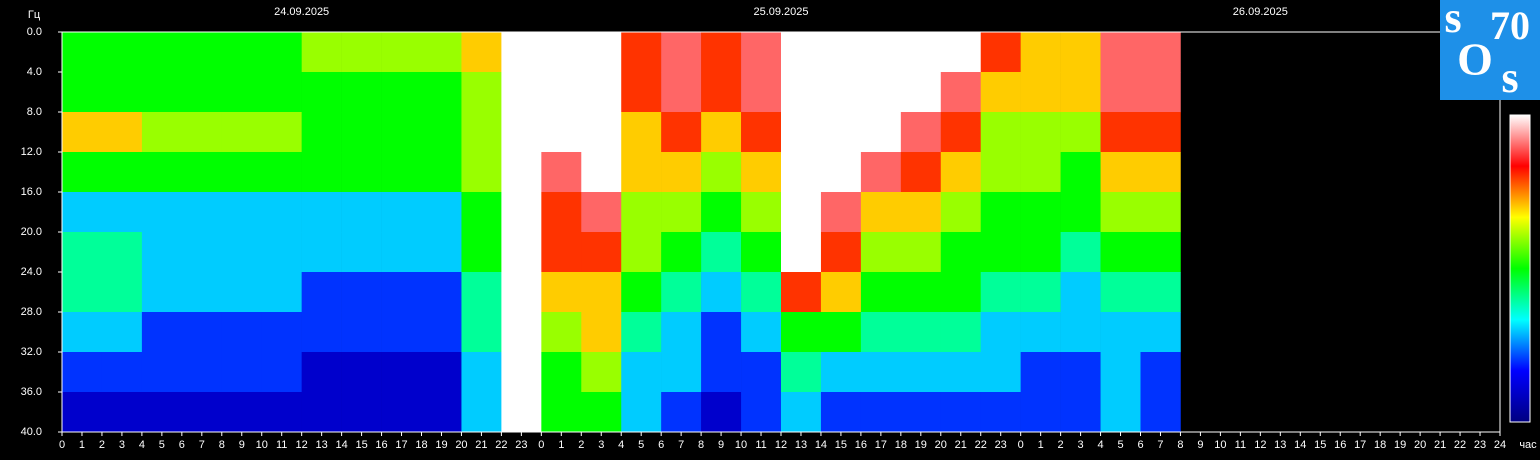  What do you see at coordinates (1510, 25) in the screenshot?
I see `logo-number: 70` at bounding box center [1510, 25].